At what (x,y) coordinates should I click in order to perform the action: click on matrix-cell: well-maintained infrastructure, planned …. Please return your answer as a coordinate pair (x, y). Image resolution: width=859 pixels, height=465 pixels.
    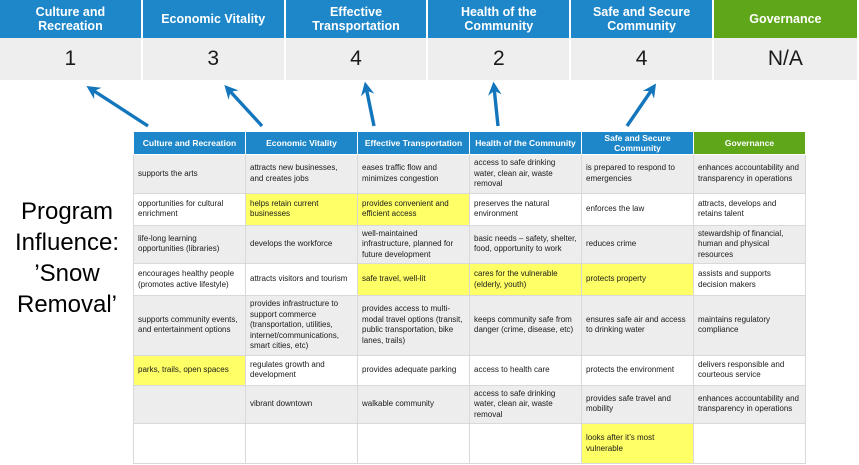
    Looking at the image, I should click on (413, 244).